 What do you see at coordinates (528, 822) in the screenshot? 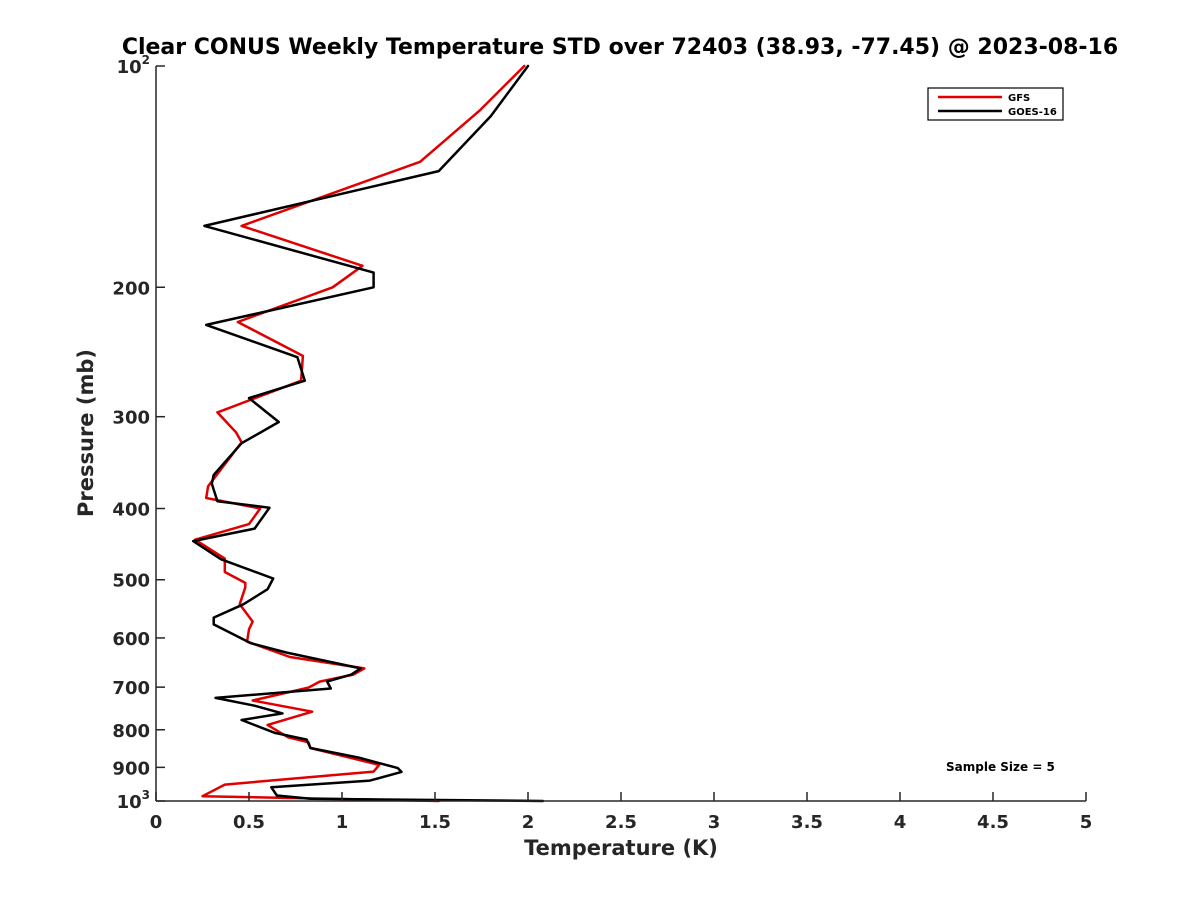
I see `x-tick-label: 2` at bounding box center [528, 822].